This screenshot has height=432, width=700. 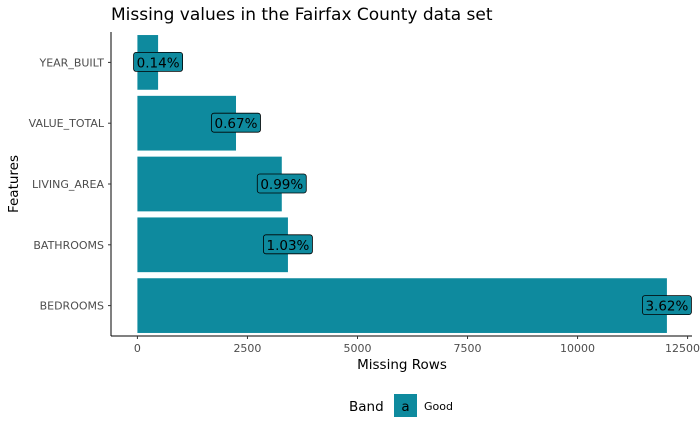 I want to click on data-label-box-living-area, so click(x=281, y=183).